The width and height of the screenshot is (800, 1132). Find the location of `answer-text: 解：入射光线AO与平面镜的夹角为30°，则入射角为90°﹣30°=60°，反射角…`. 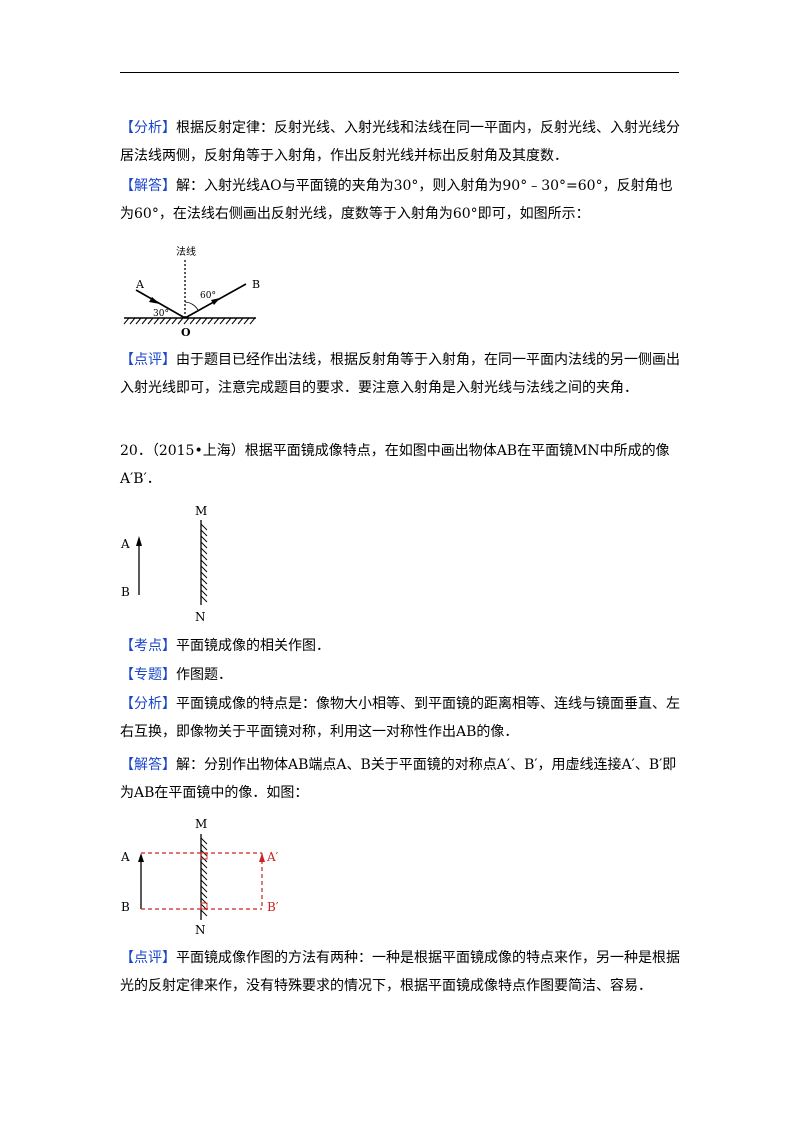

answer-text: 解：入射光线AO与平面镜的夹角为30°，则入射角为90°﹣30°=60°，反射角… is located at coordinates (396, 200).